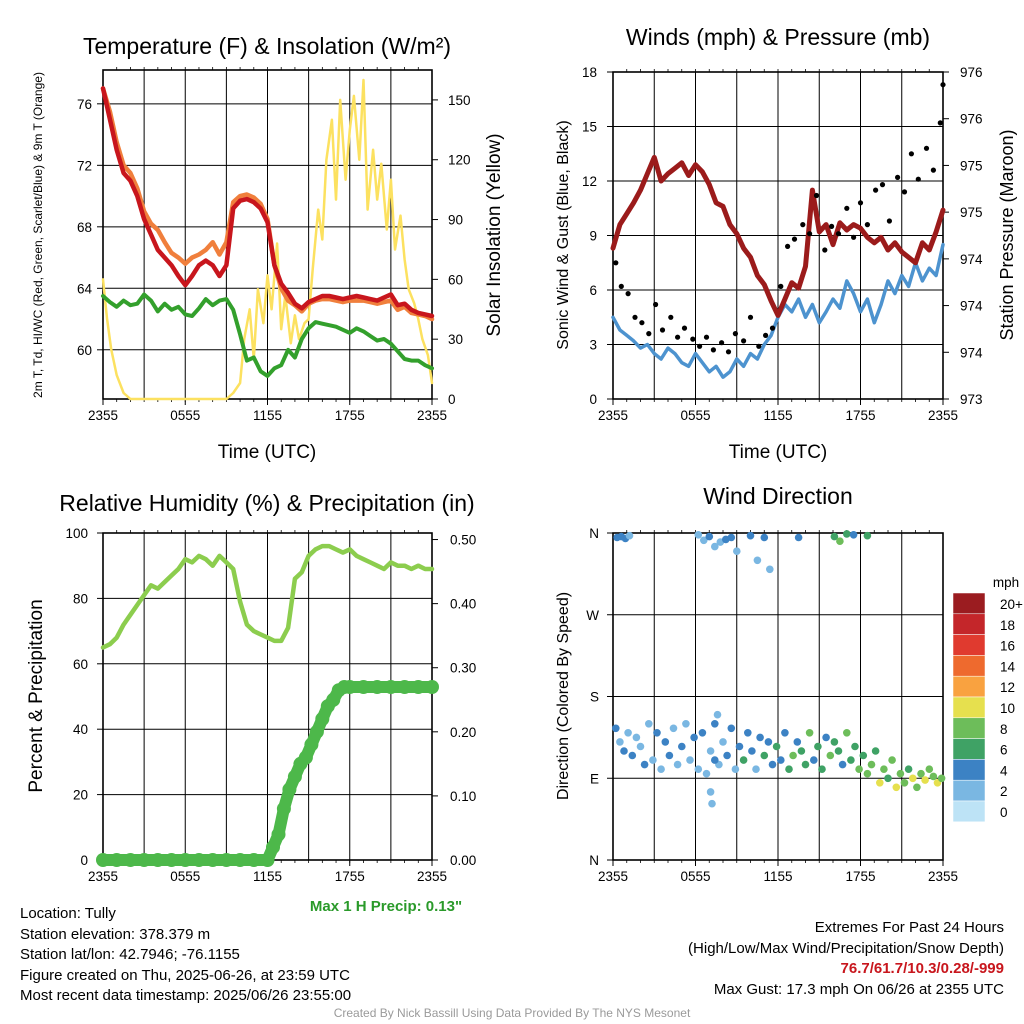 The height and width of the screenshot is (1024, 1024). What do you see at coordinates (432, 415) in the screenshot?
I see `temp-xtick-label: 2355` at bounding box center [432, 415].